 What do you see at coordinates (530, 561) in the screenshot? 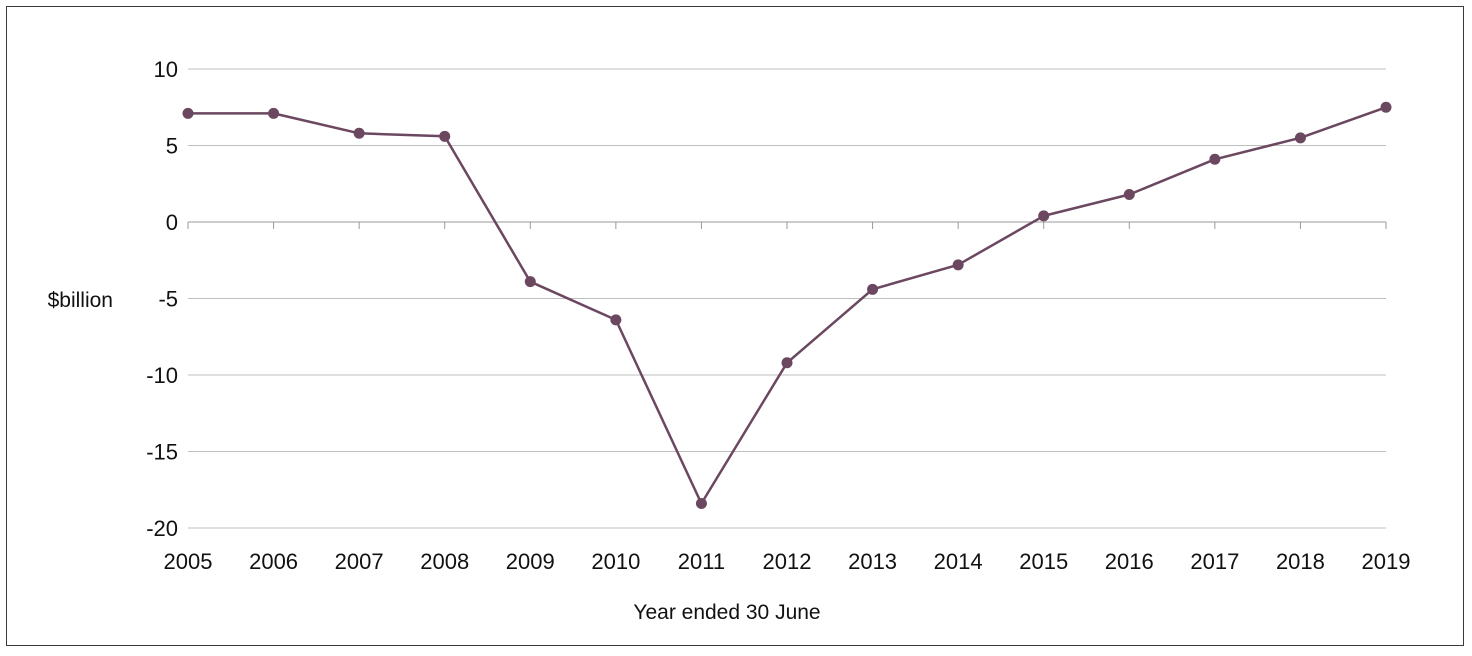
I see `x-tick-label: 2009` at bounding box center [530, 561].